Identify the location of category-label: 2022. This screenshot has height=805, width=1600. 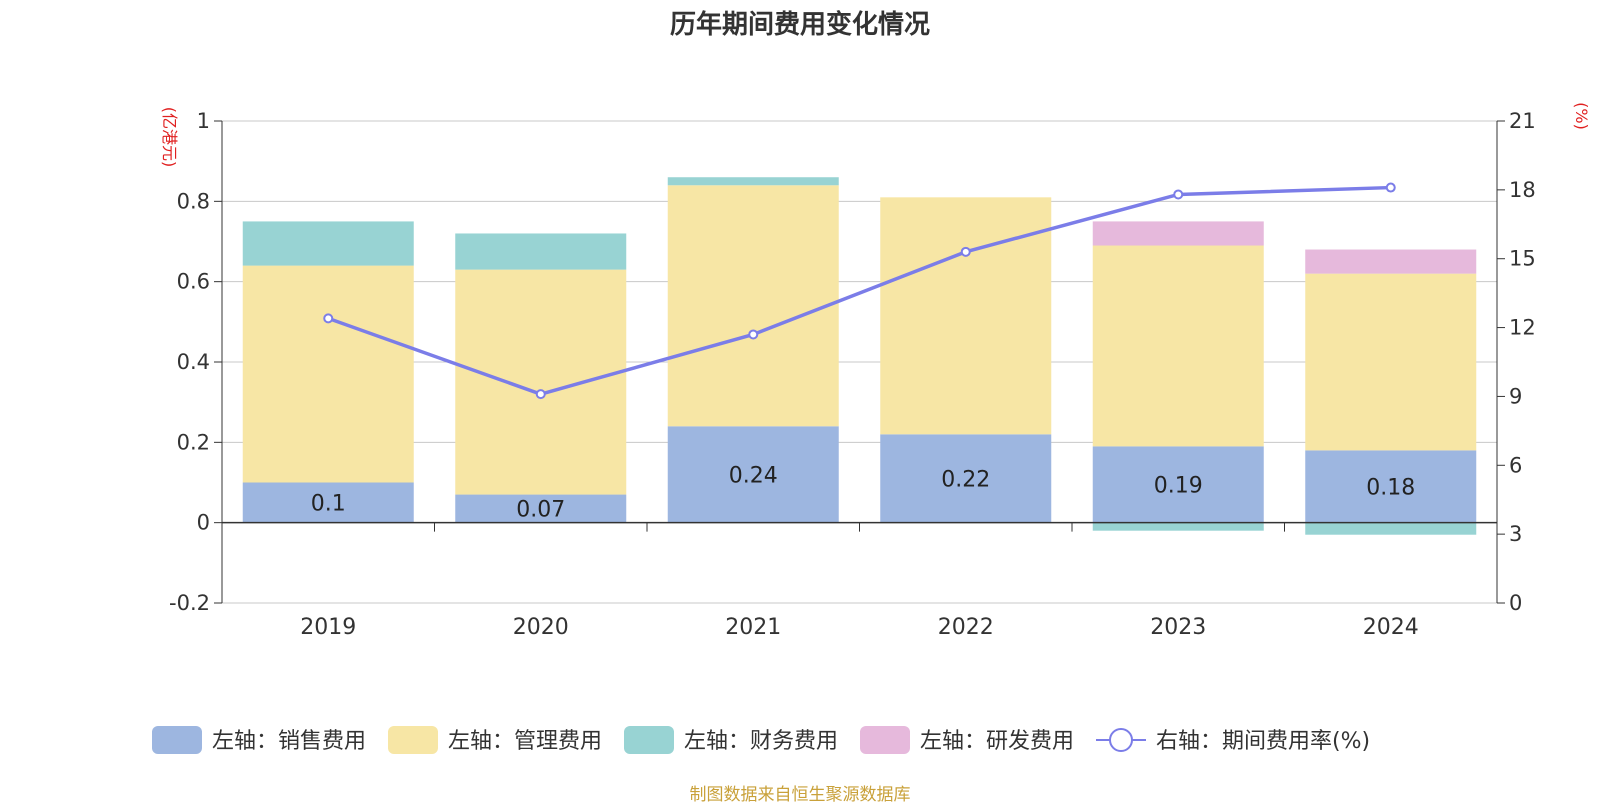
(966, 627).